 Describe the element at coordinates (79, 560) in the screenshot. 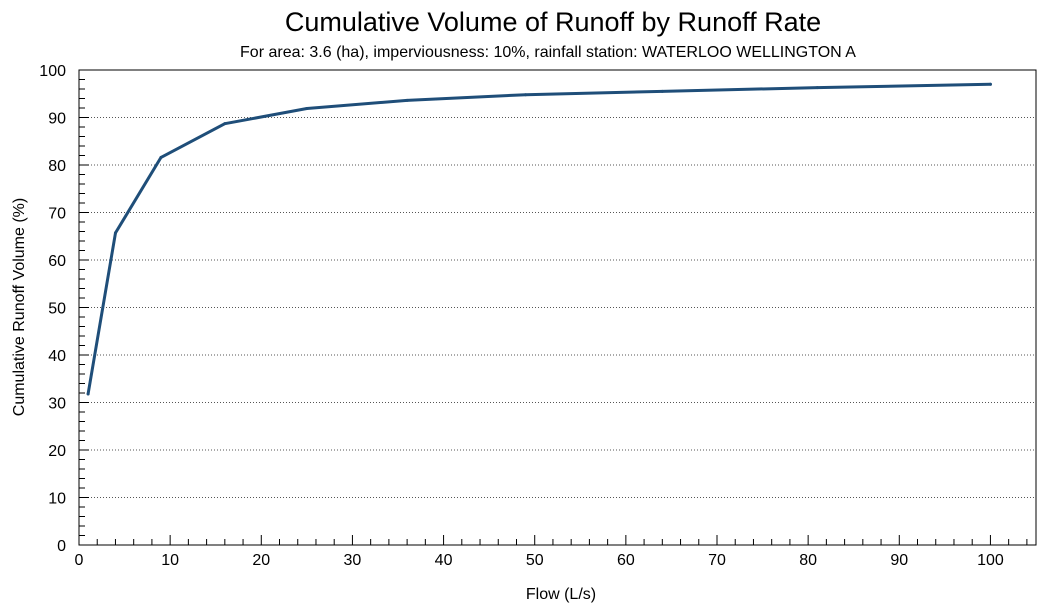

I see `x-tick-label: 0` at that location.